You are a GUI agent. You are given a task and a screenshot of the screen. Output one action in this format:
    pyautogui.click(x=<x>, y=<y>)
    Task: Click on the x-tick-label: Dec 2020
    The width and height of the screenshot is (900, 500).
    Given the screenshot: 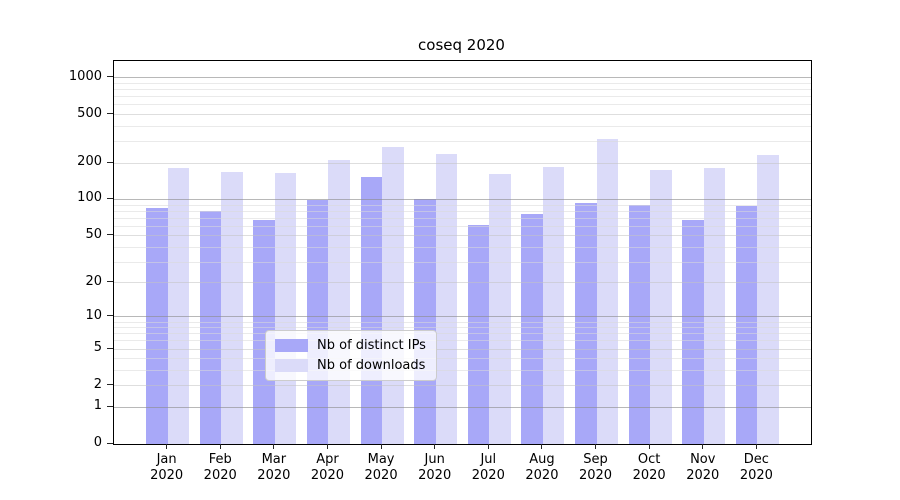 What is the action you would take?
    pyautogui.click(x=756, y=467)
    